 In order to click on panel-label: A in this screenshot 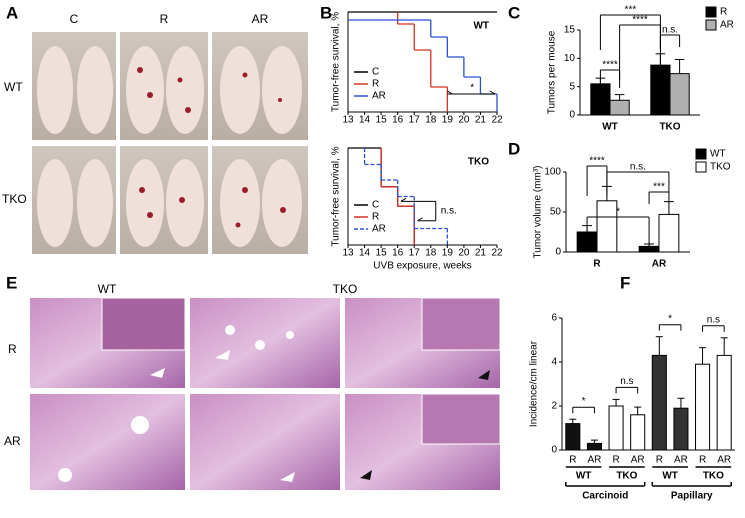, I will do `click(12, 12)`.